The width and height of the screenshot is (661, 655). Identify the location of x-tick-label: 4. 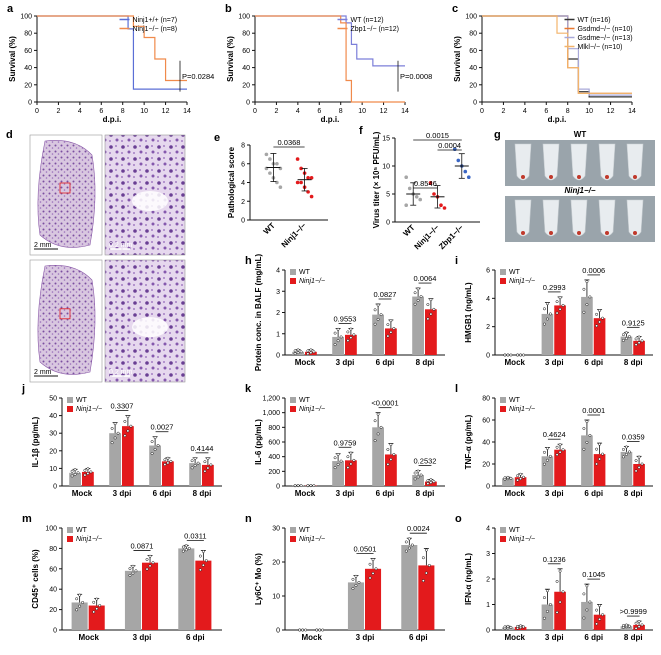
(298, 111).